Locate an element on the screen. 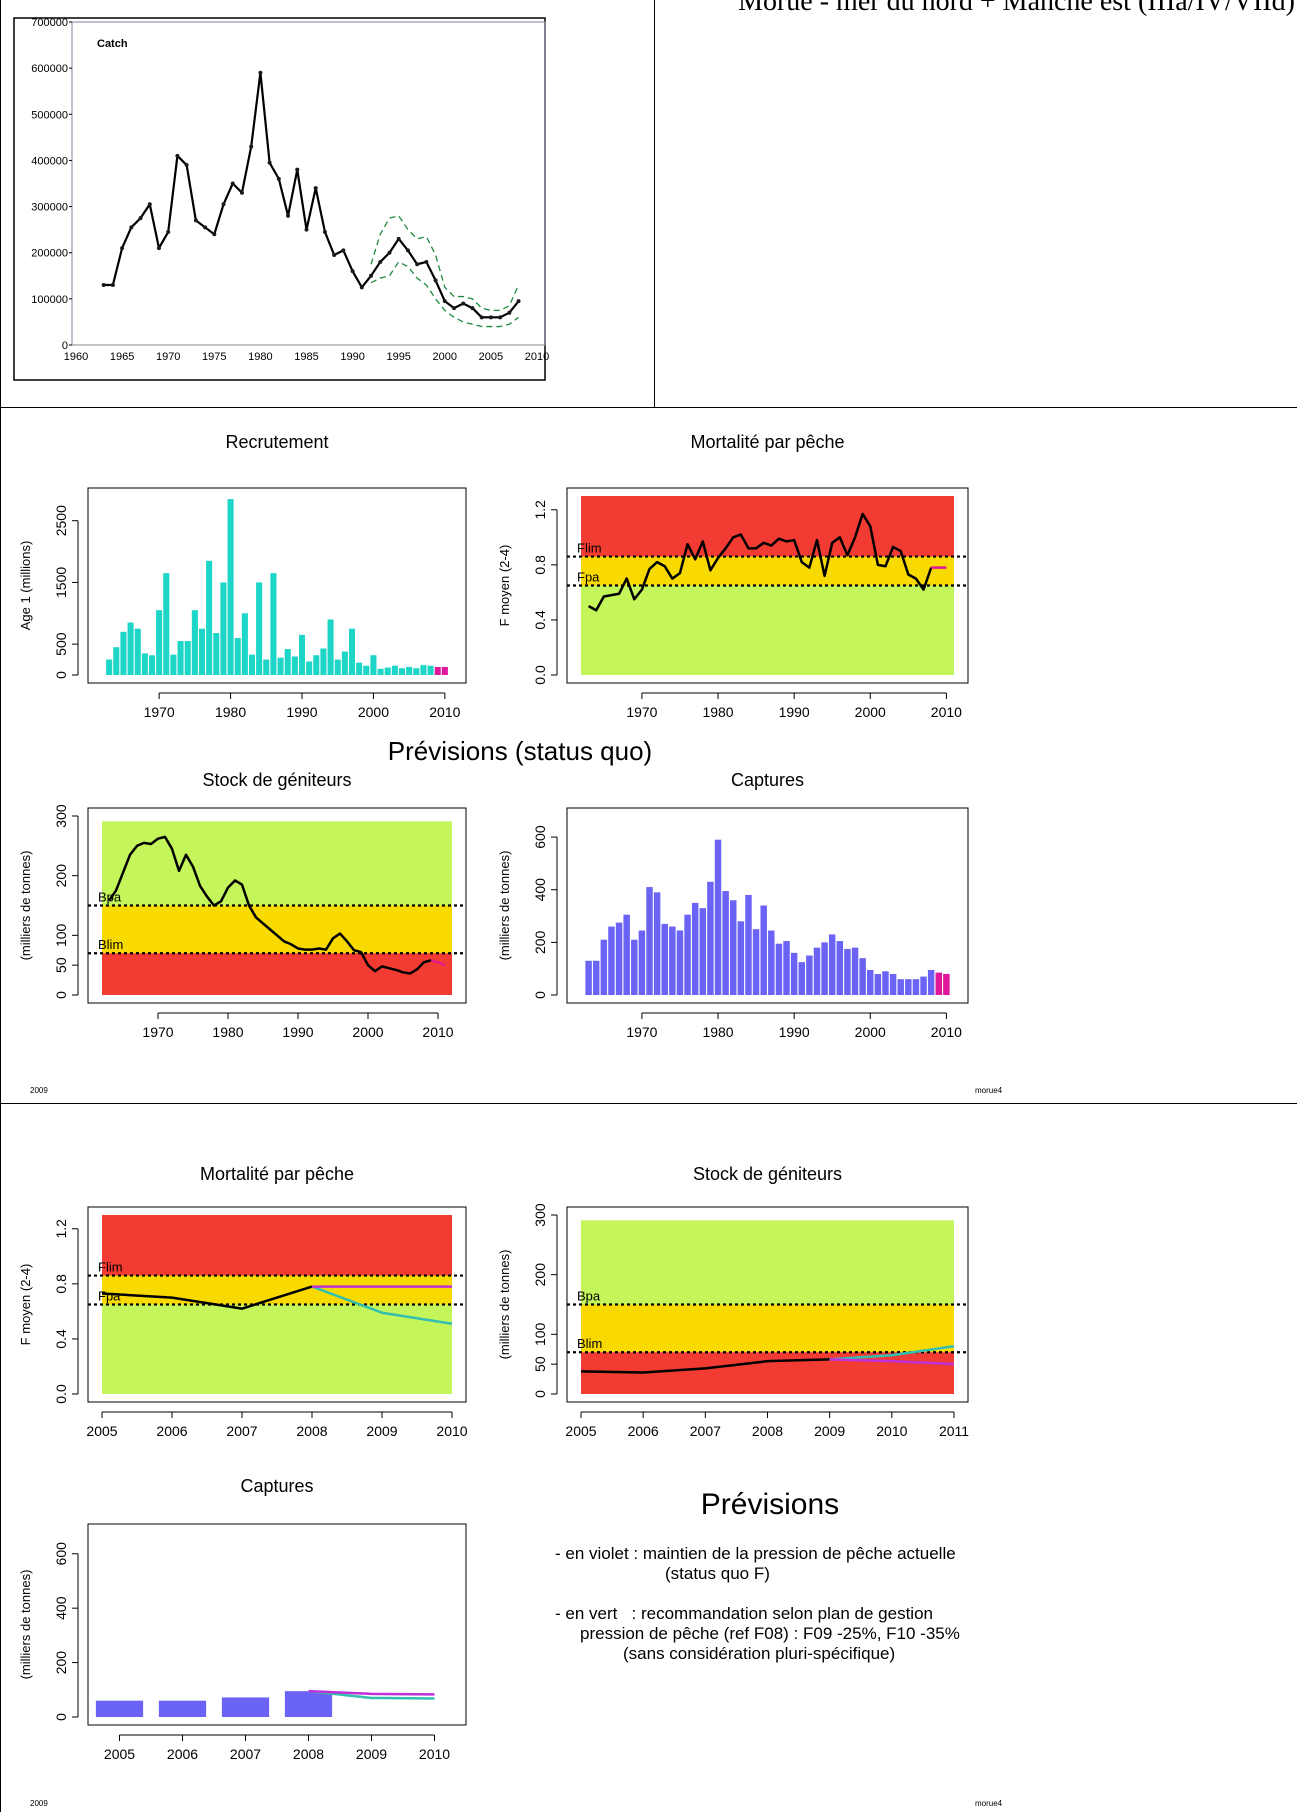 The width and height of the screenshot is (1297, 1812). catch-x-tick-label: 2010 is located at coordinates (537, 357).